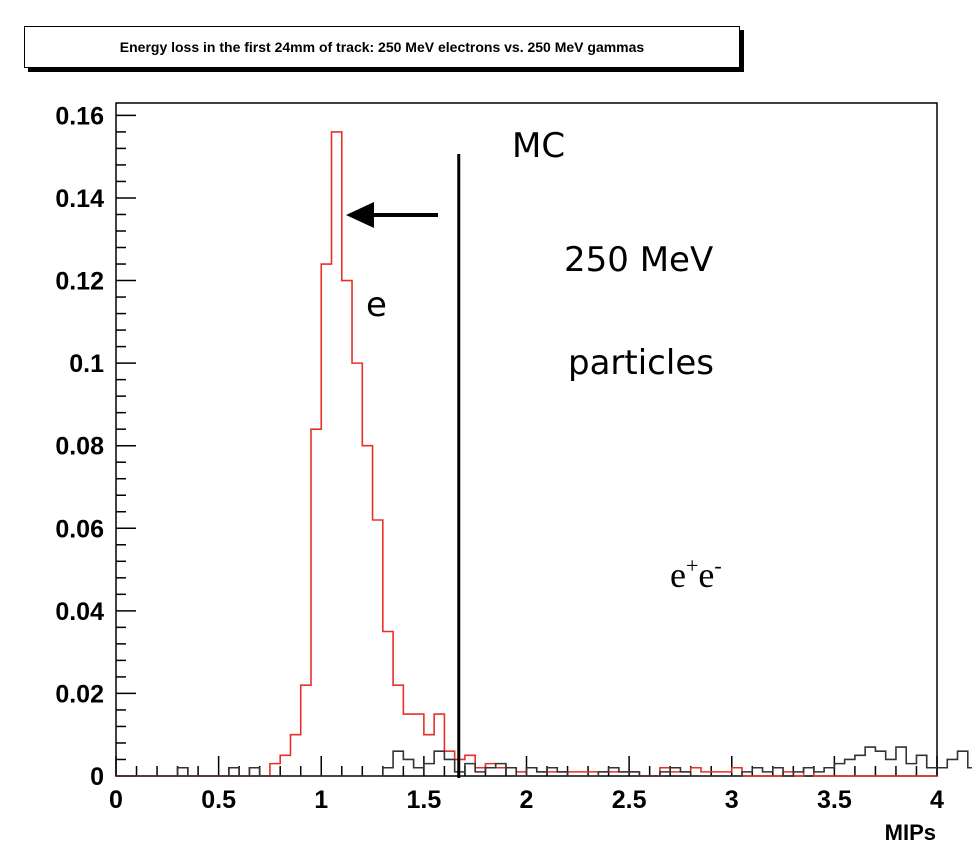 Image resolution: width=972 pixels, height=866 pixels. Describe the element at coordinates (834, 800) in the screenshot. I see `x-tick-label: 3.5` at that location.